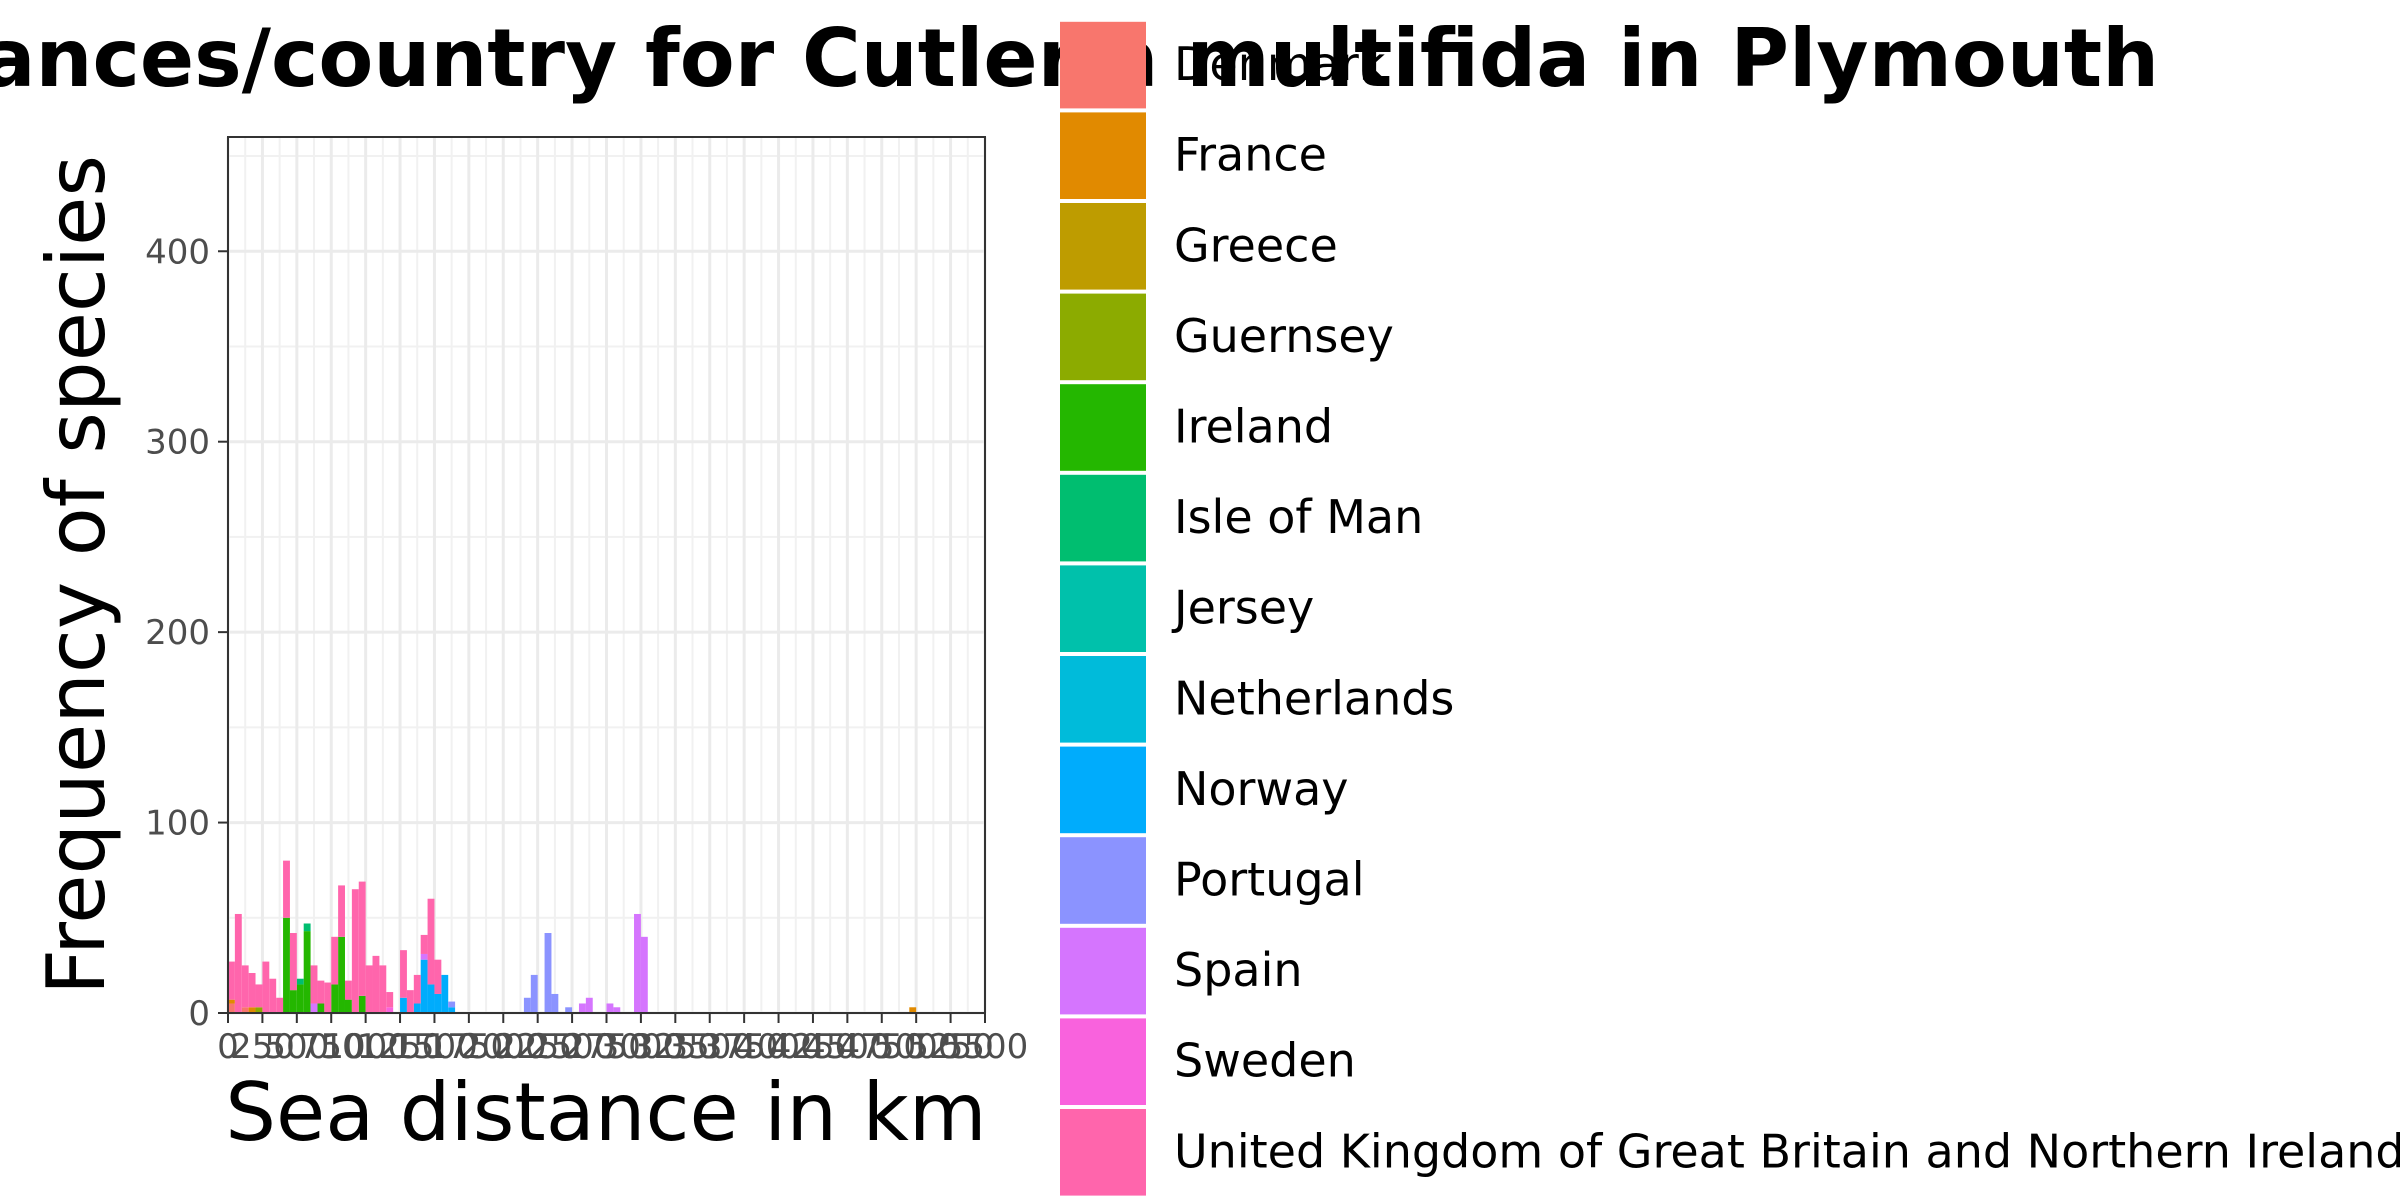  I want to click on legend-label: Sweden, so click(1265, 1061).